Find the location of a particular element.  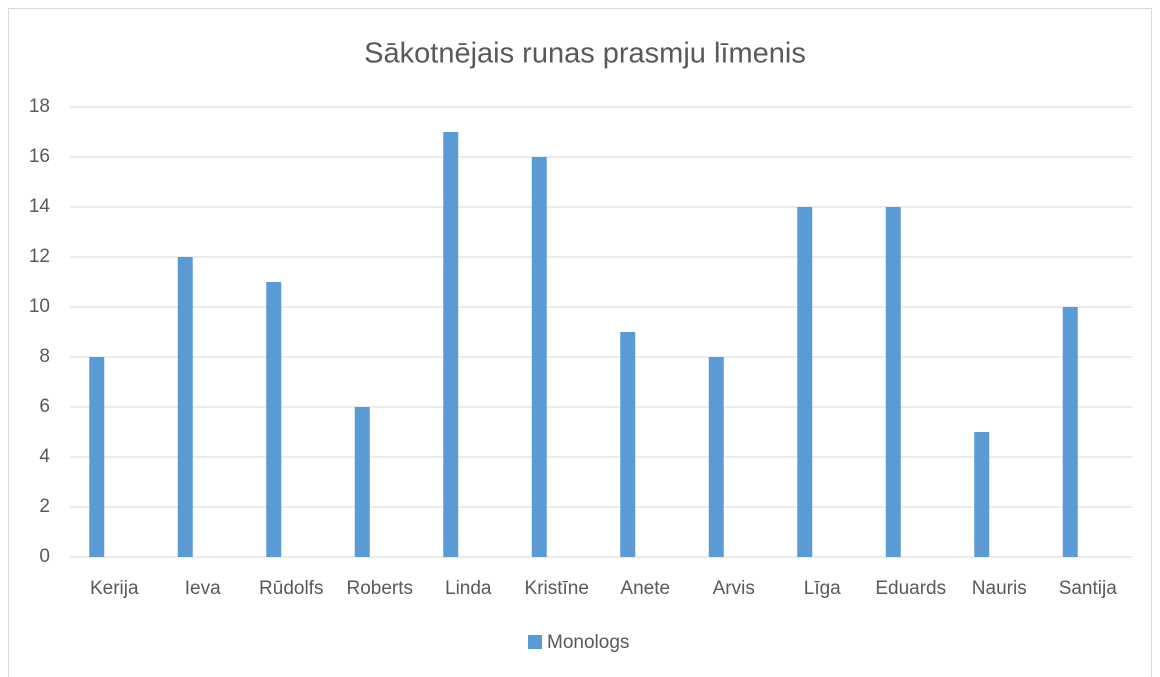

y-tick-label: 14 is located at coordinates (40, 206).